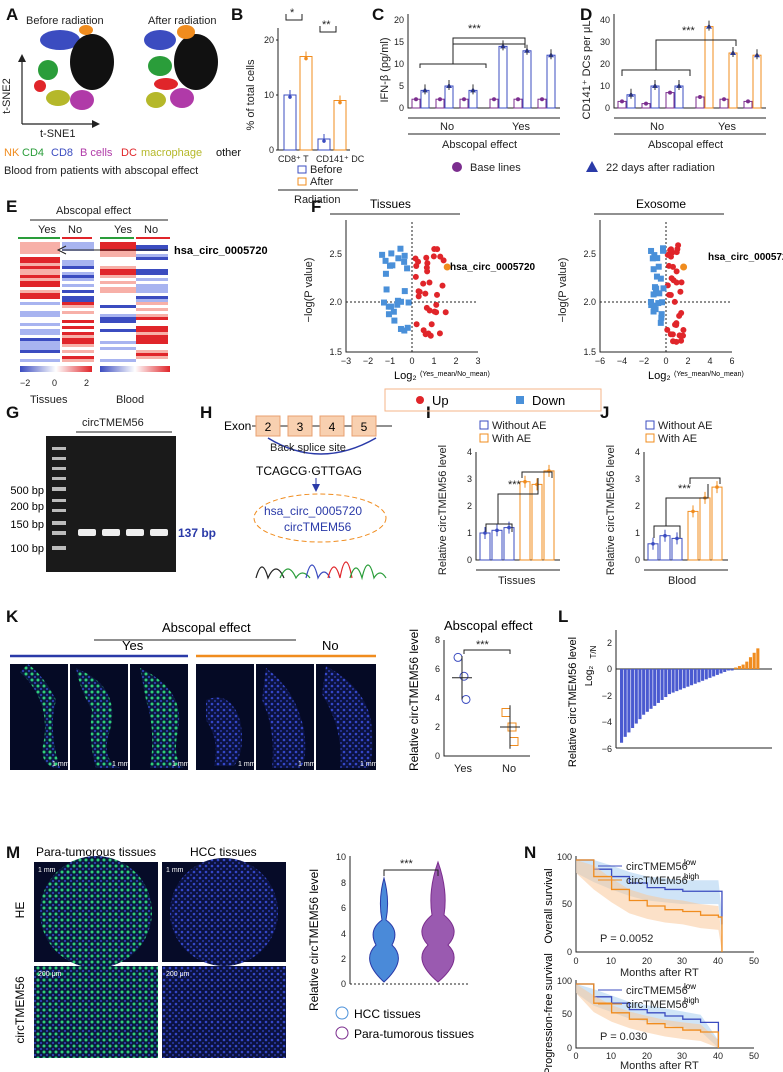 This screenshot has width=783, height=1072. Describe the element at coordinates (206, 627) in the screenshot. I see `k-title: Abscopal effect` at that location.